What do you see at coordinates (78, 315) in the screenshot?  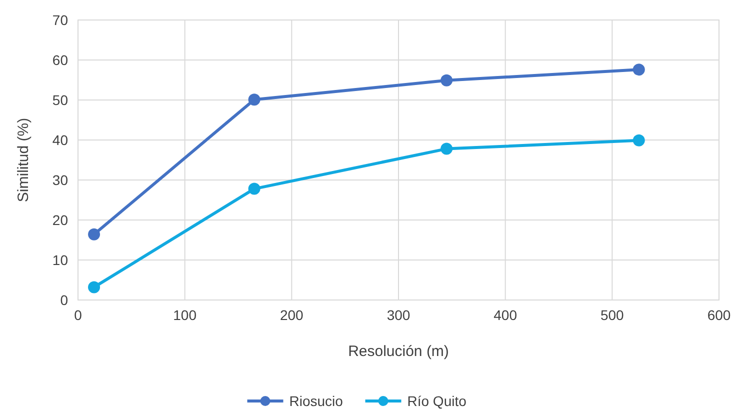 I see `x-tick-label: 0` at bounding box center [78, 315].